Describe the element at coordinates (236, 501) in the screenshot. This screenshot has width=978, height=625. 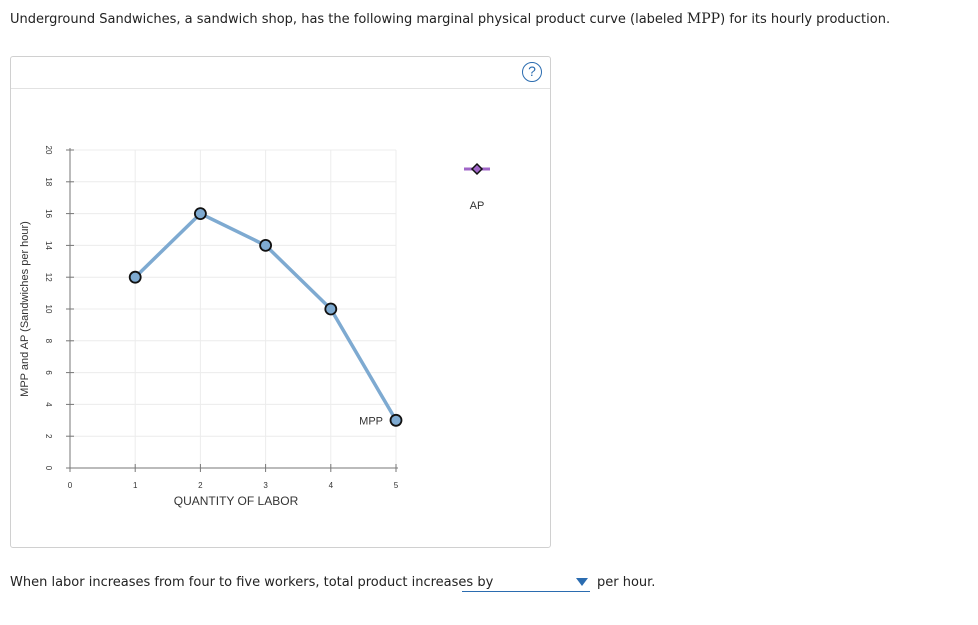
I see `x-axis-title: QUANTITY OF LABOR` at that location.